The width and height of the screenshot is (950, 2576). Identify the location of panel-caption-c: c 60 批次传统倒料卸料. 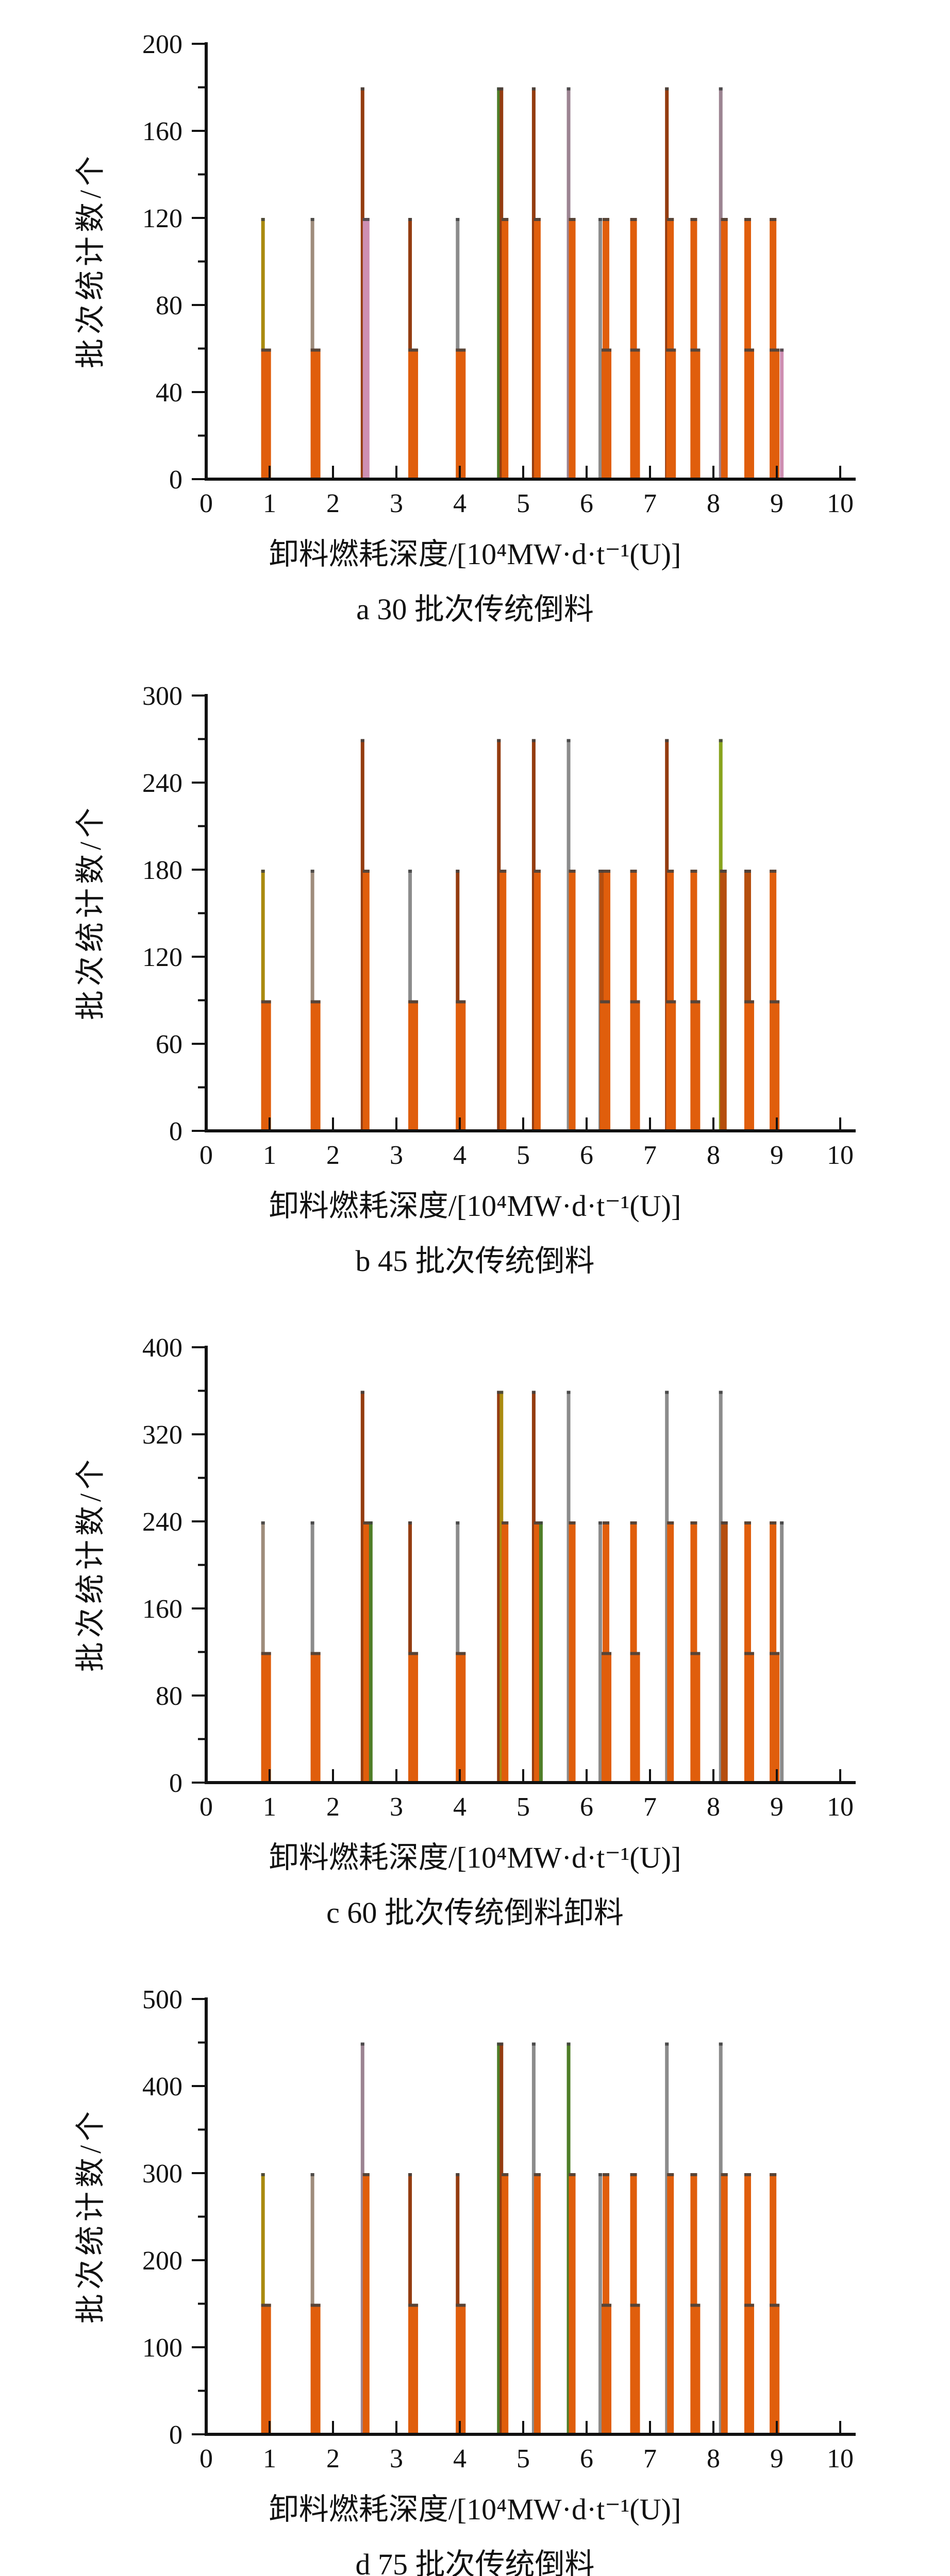
(475, 1912).